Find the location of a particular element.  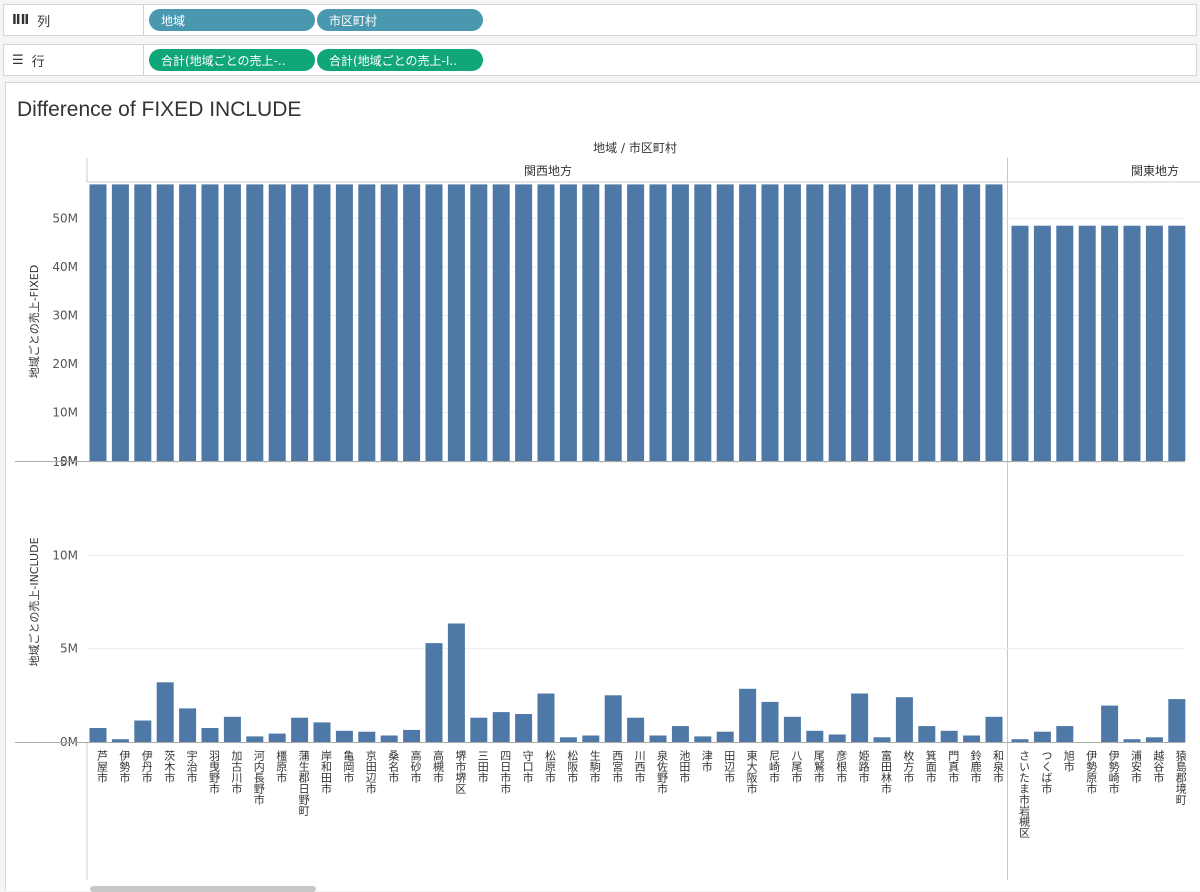

columns-icon: ⅡⅡ is located at coordinates (21, 20).